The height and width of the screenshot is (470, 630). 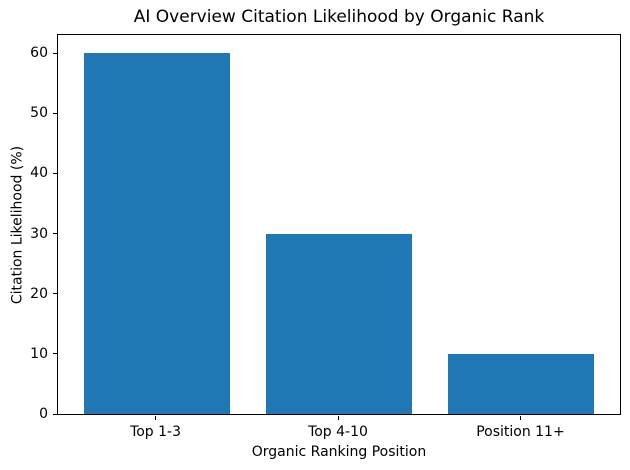 I want to click on x-tick-label: Position 11+, so click(x=520, y=432).